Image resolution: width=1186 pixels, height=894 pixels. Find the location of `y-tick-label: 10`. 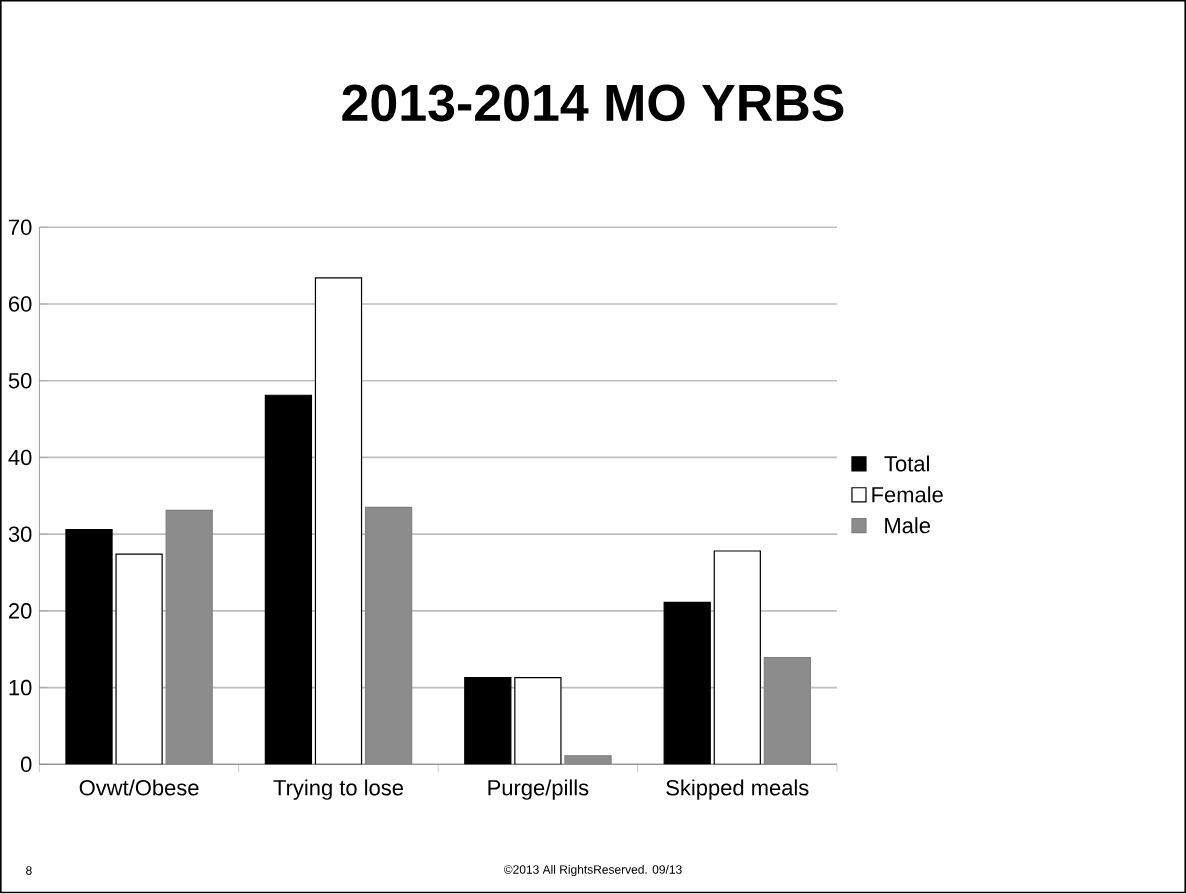

y-tick-label: 10 is located at coordinates (20, 688).